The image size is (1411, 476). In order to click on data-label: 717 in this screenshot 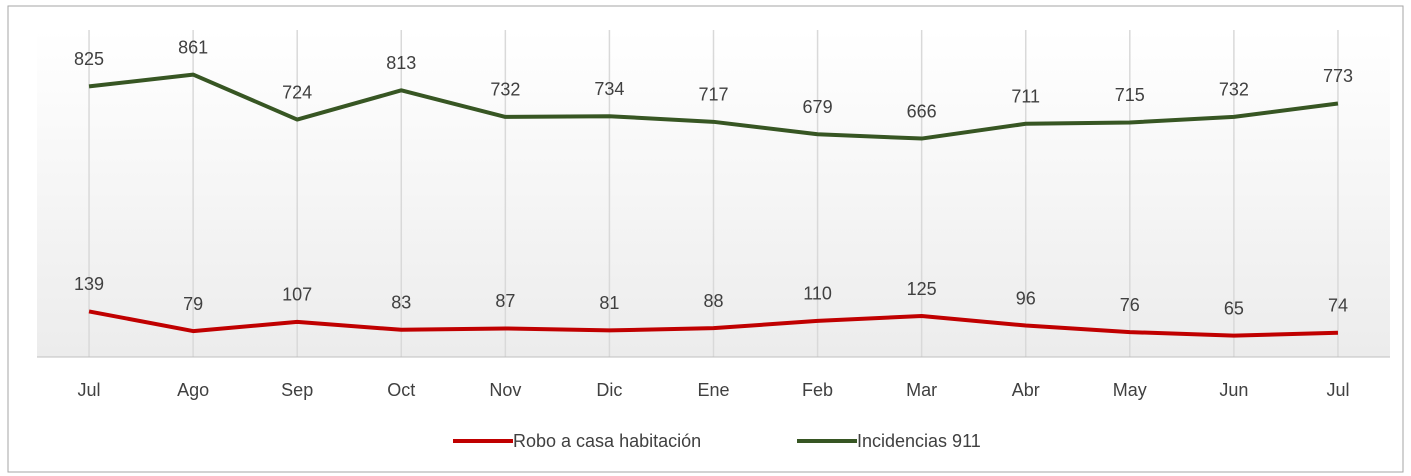, I will do `click(713, 95)`.